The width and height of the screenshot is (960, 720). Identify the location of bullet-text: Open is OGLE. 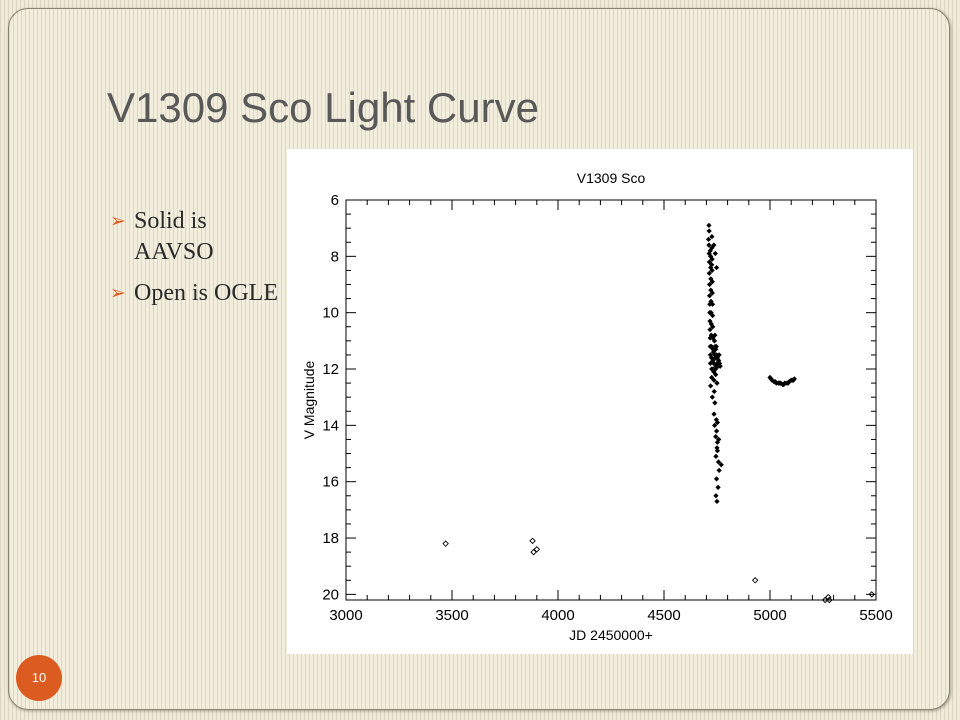
(206, 293).